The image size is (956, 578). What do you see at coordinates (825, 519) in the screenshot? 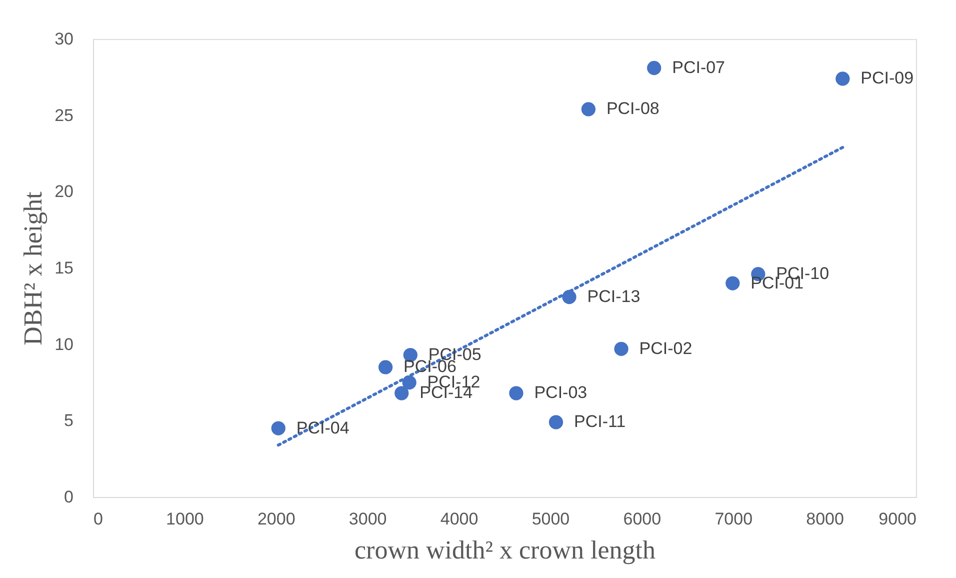
I see `x-tick-label: 8000` at bounding box center [825, 519].